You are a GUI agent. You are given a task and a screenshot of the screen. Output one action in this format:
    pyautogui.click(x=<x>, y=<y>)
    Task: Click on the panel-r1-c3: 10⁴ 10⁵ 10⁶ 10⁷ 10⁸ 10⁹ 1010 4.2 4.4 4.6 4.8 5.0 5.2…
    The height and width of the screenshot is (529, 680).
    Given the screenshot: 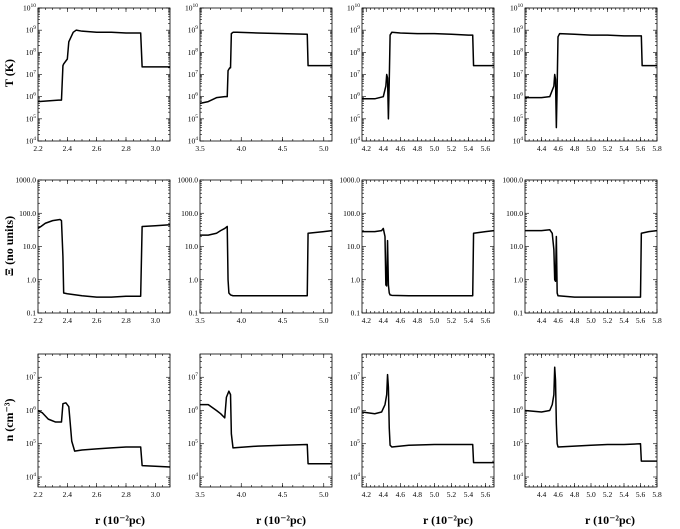 What is the action you would take?
    pyautogui.click(x=421, y=78)
    